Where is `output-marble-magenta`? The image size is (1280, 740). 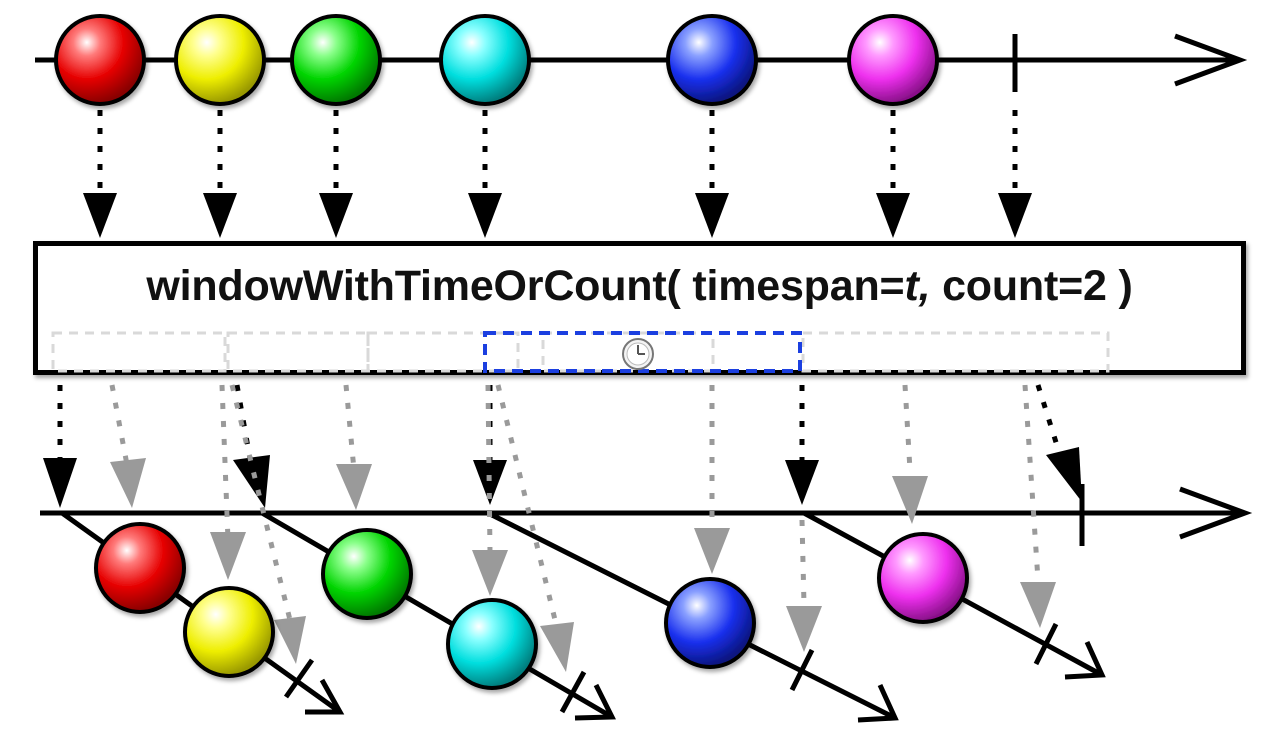
output-marble-magenta is located at coordinates (923, 578).